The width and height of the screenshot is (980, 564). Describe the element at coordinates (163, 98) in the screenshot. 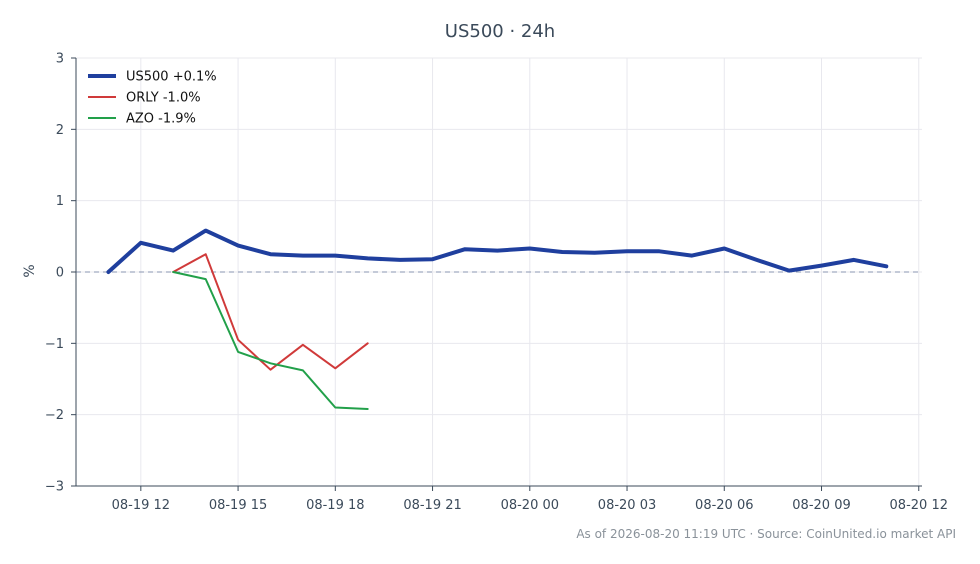

I see `legend-label: ORLY -1.0%` at that location.